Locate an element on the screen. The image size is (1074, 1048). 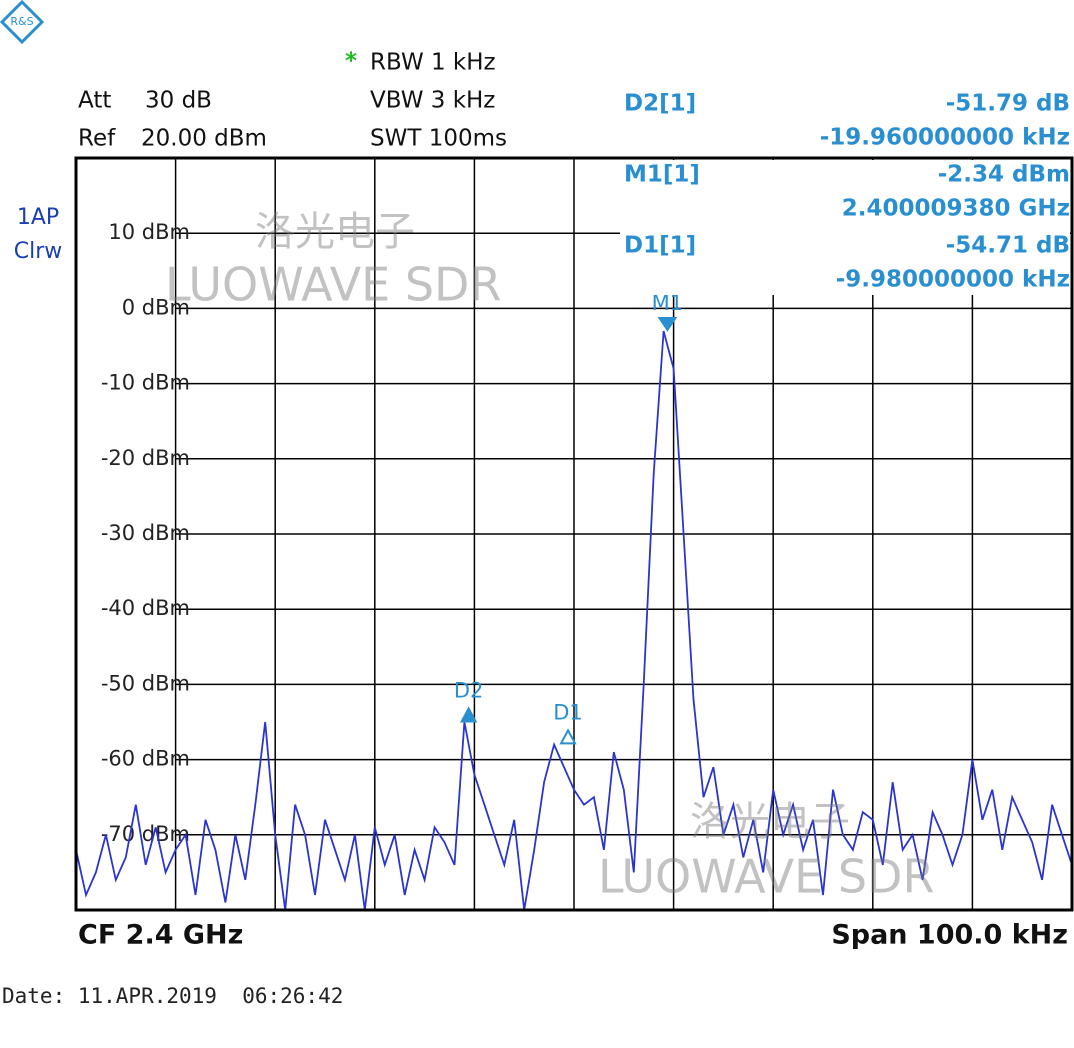
readout-name: D1[1] is located at coordinates (660, 246).